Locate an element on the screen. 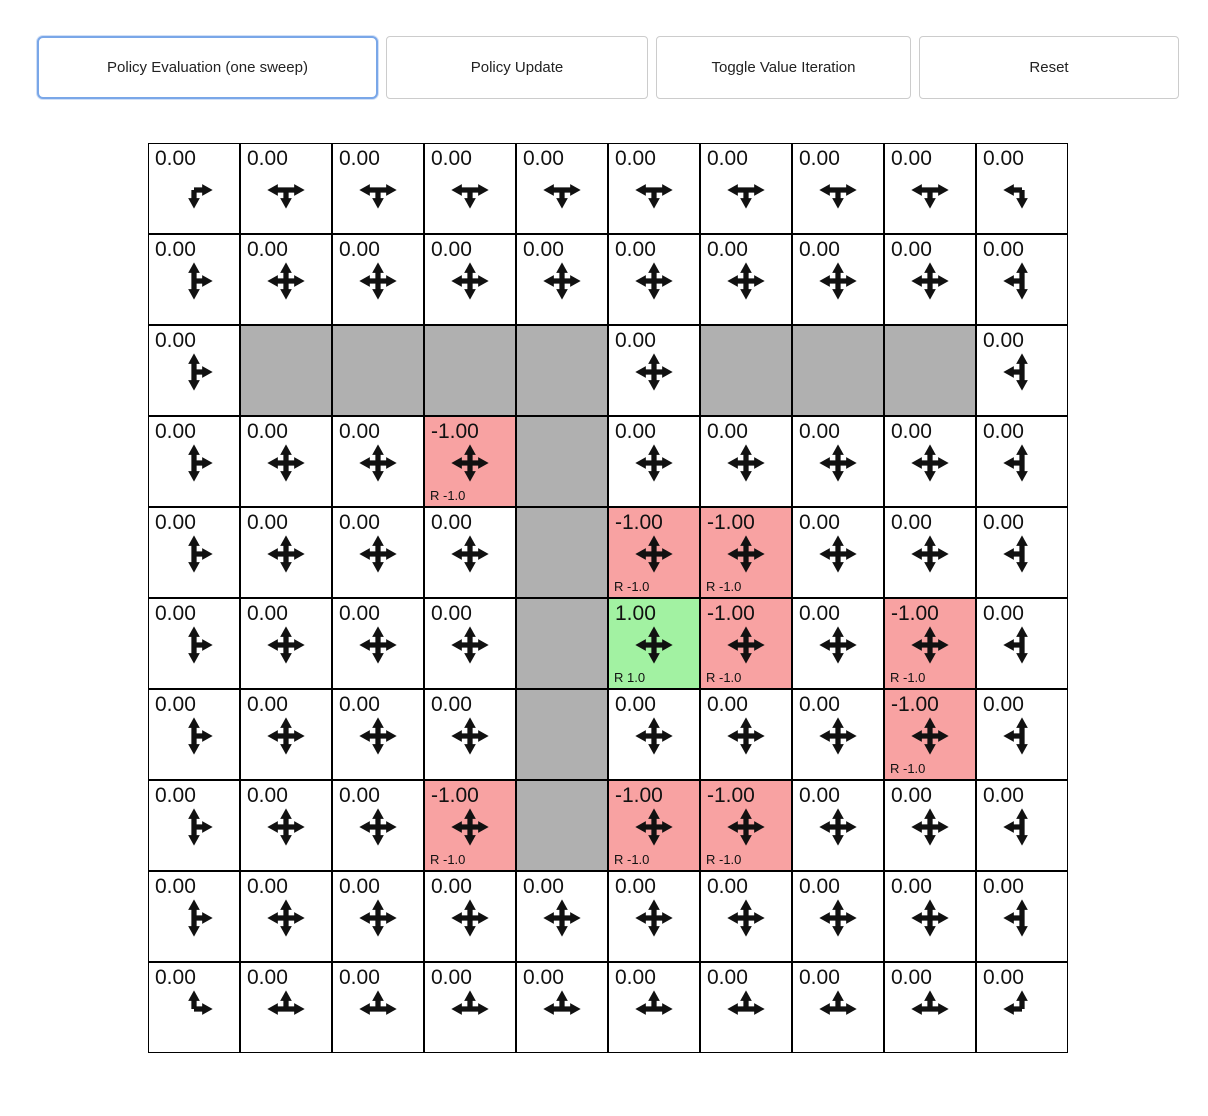  reset-button: Reset is located at coordinates (1049, 67).